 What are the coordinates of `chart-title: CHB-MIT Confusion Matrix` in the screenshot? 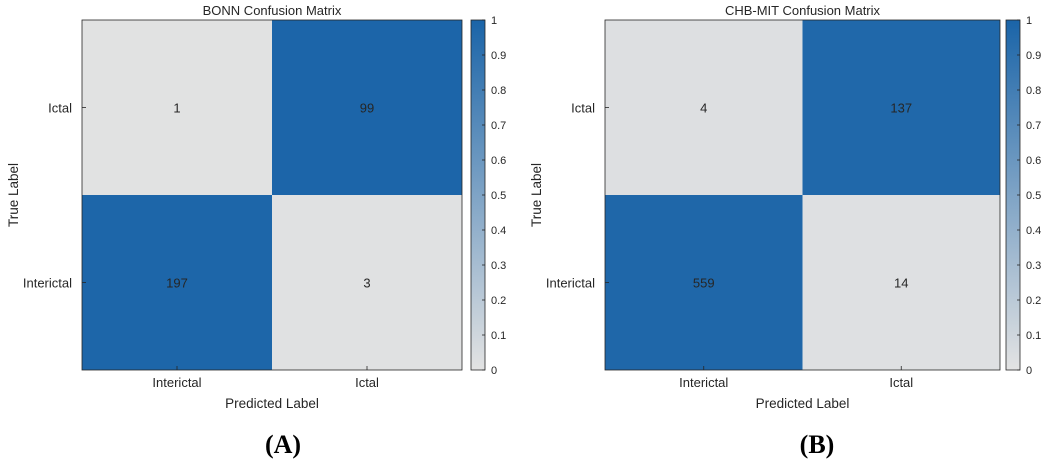 It's located at (803, 10).